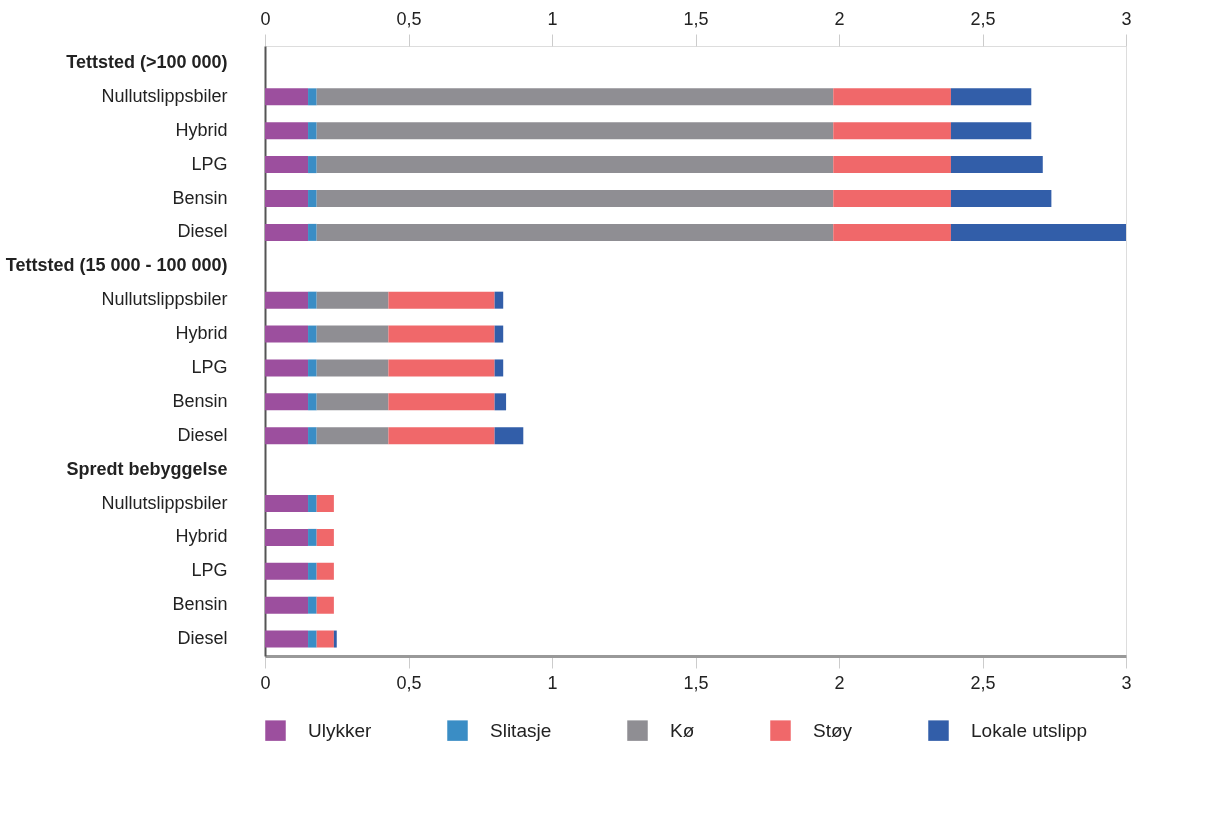 The image size is (1232, 818). I want to click on legend-label: Kø, so click(682, 730).